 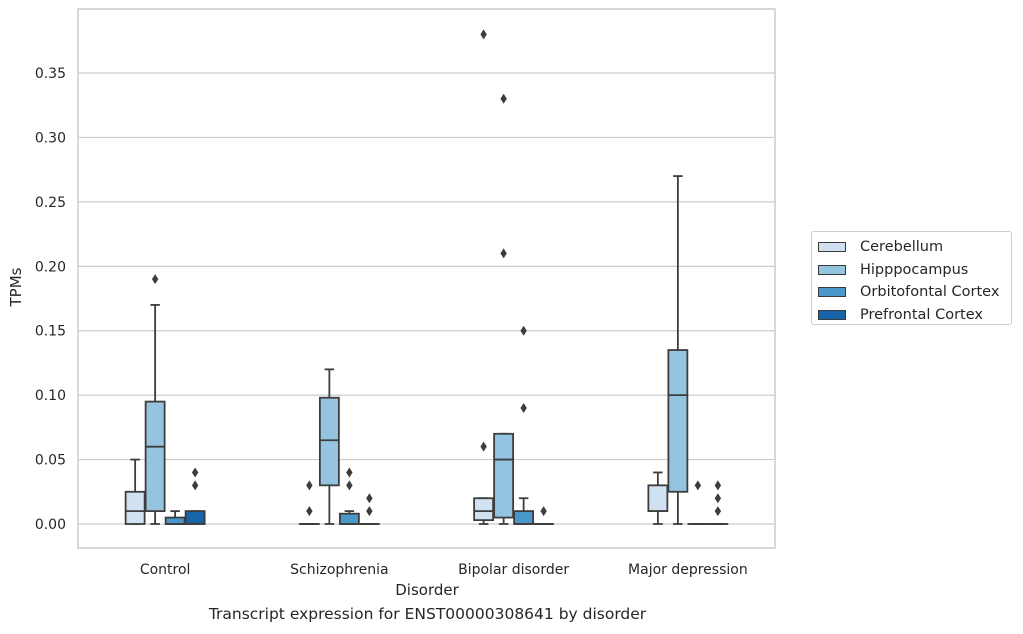 What do you see at coordinates (50, 138) in the screenshot?
I see `y-tick-label: 0.30` at bounding box center [50, 138].